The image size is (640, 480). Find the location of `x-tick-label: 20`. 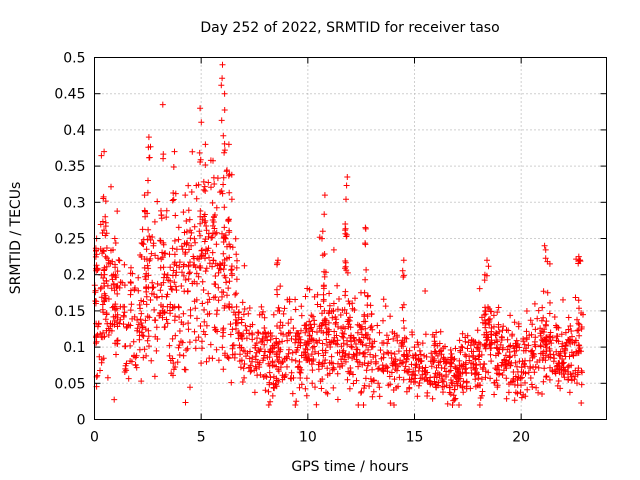

x-tick-label: 20 is located at coordinates (521, 438).